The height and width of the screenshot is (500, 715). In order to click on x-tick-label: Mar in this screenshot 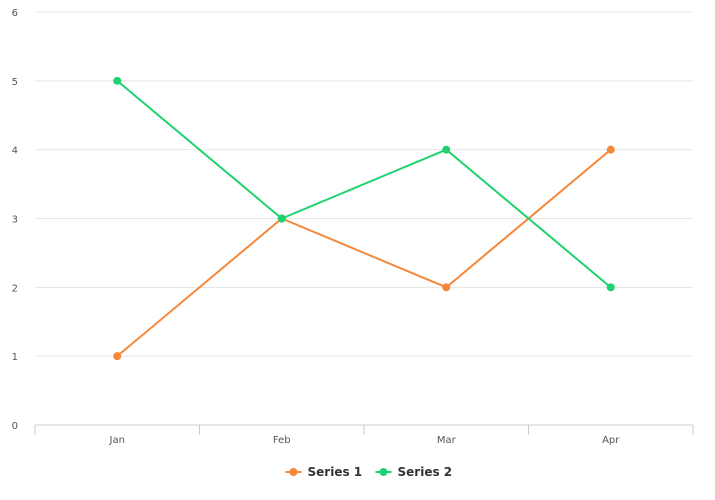, I will do `click(447, 440)`.